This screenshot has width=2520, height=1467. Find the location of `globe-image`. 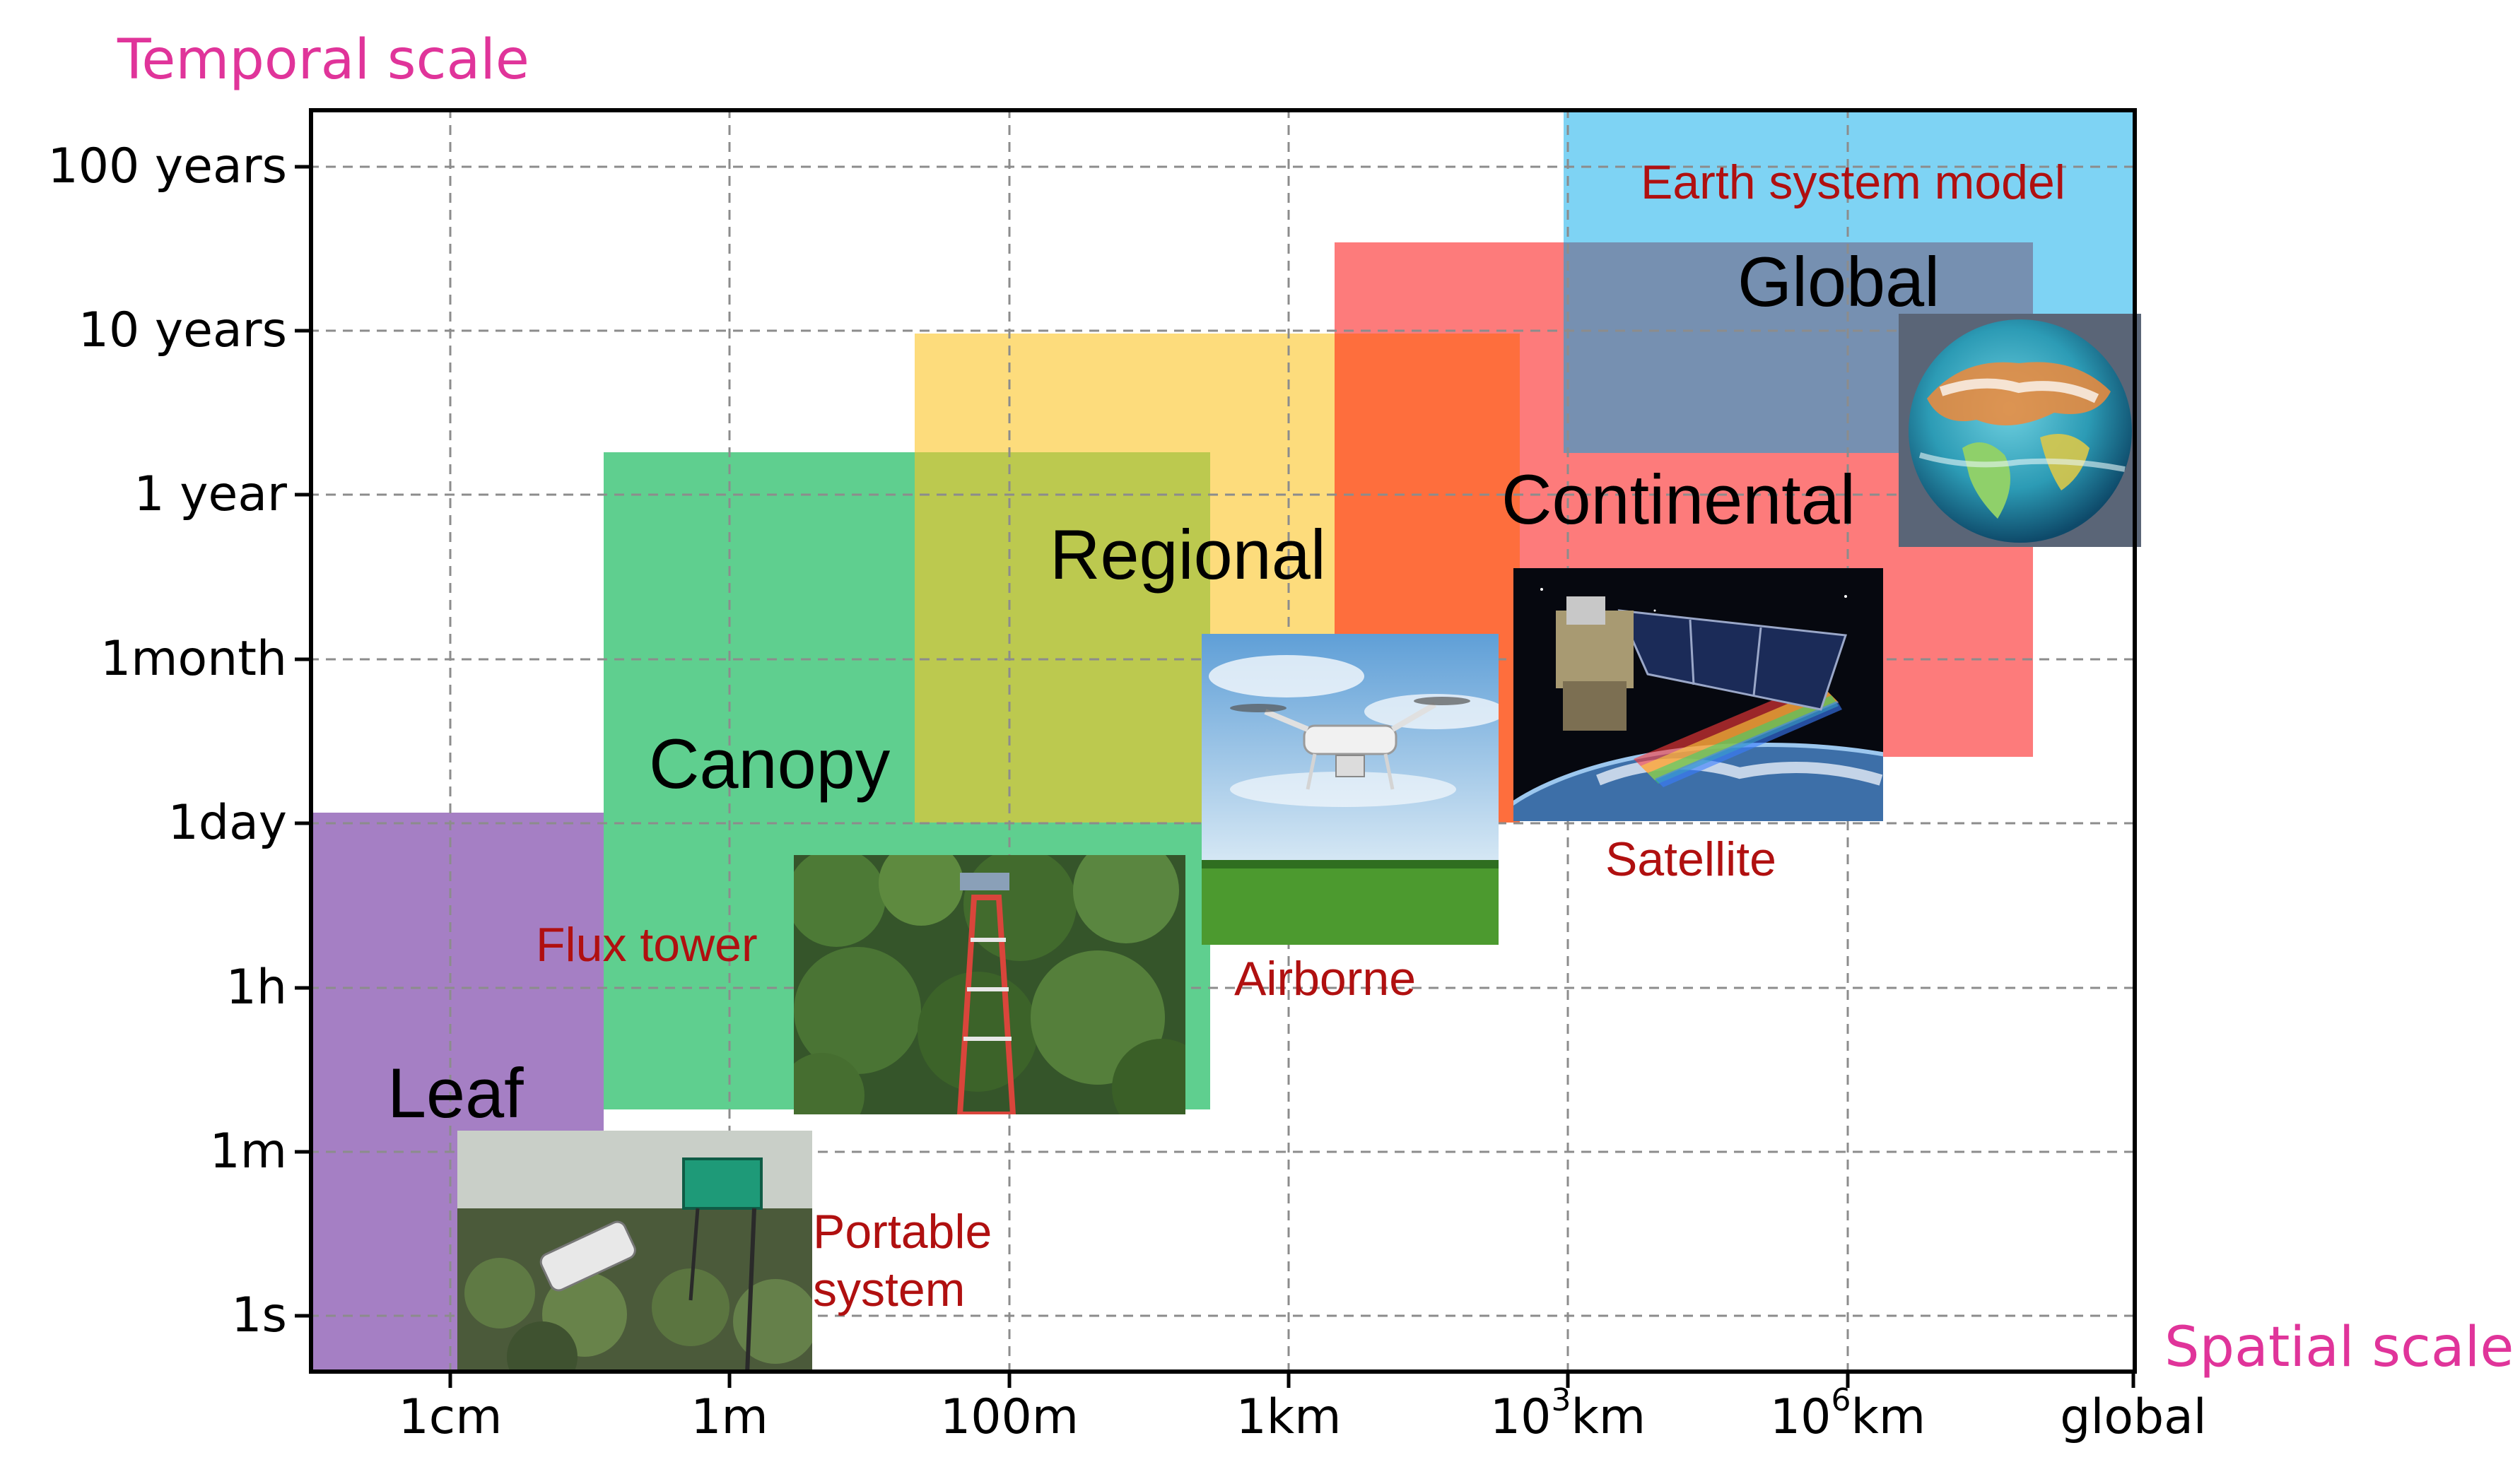

globe-image is located at coordinates (2020, 430).